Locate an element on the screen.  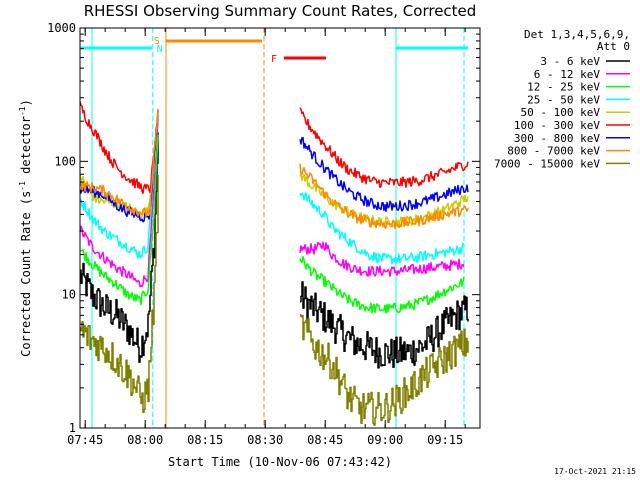
y-tick-label: 10 is located at coordinates (69, 295).